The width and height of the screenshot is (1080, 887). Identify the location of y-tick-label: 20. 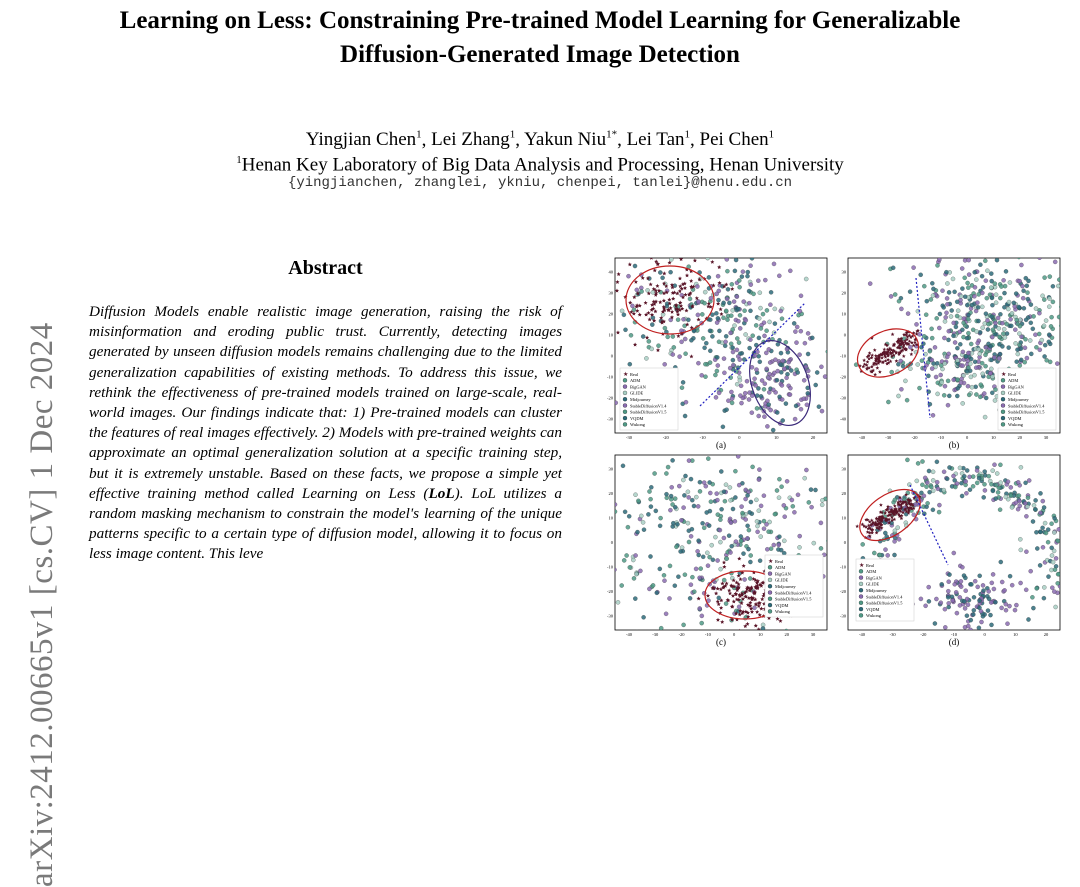
(611, 314).